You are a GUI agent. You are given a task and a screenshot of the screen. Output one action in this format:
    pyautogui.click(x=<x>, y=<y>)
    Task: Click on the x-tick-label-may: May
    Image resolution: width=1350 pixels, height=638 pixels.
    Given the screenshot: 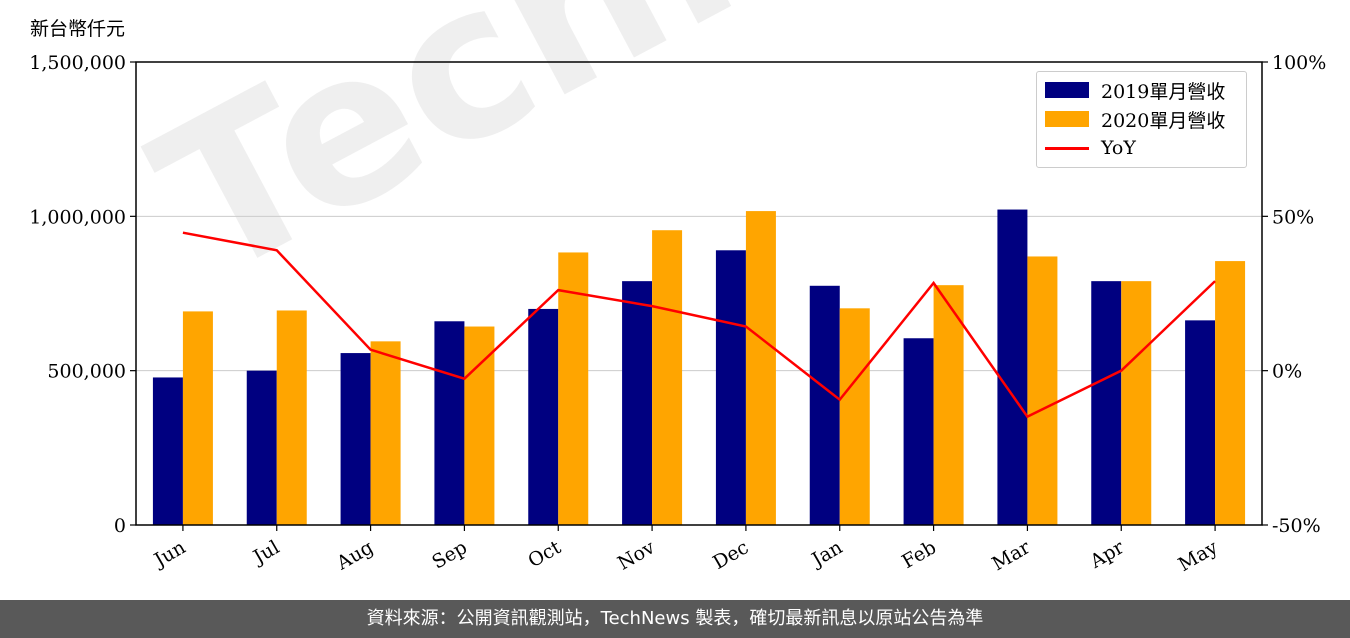 What is the action you would take?
    pyautogui.click(x=1198, y=556)
    